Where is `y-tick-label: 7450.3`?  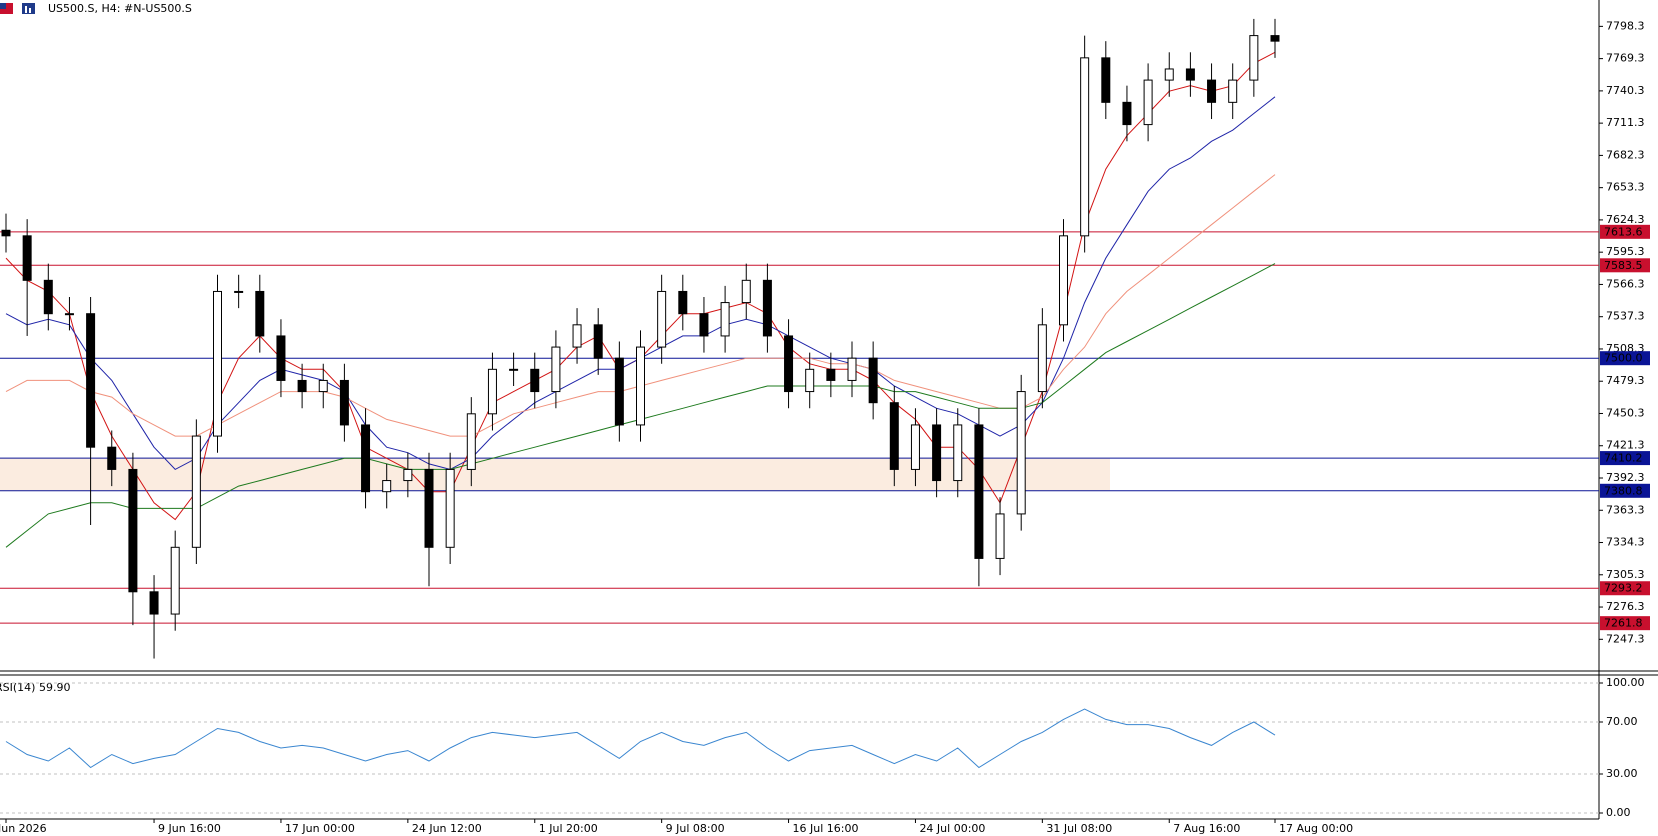
y-tick-label: 7450.3 is located at coordinates (1625, 412).